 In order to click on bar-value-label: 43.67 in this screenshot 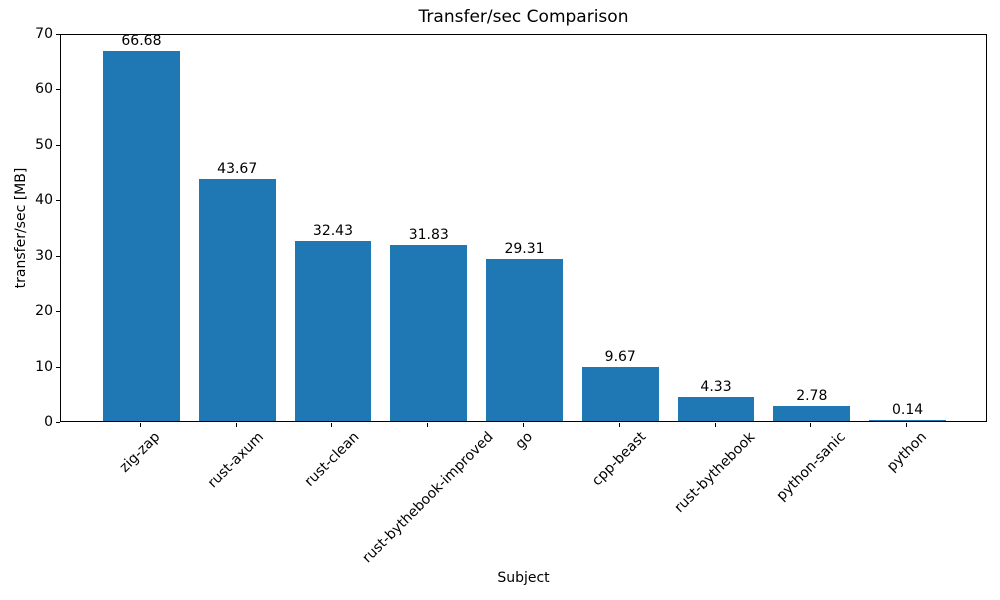, I will do `click(237, 168)`.